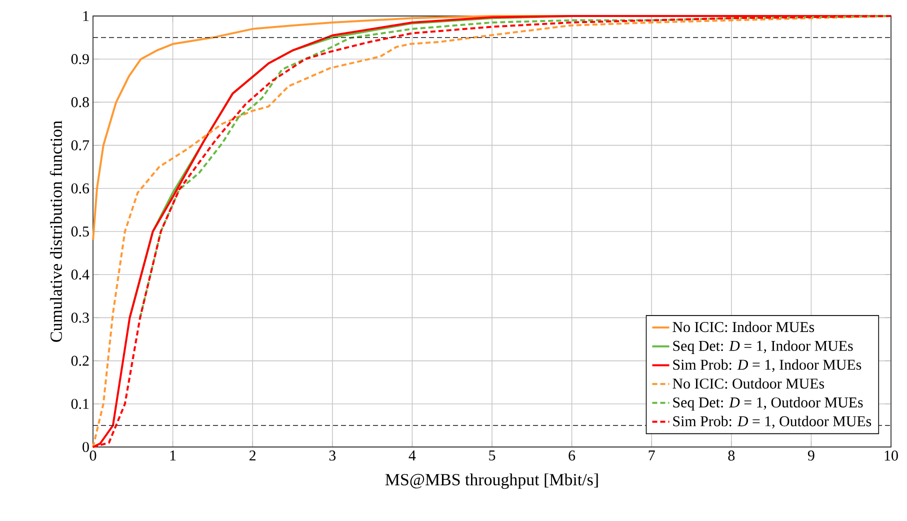 The width and height of the screenshot is (907, 521). I want to click on x-tick-label: 8, so click(731, 455).